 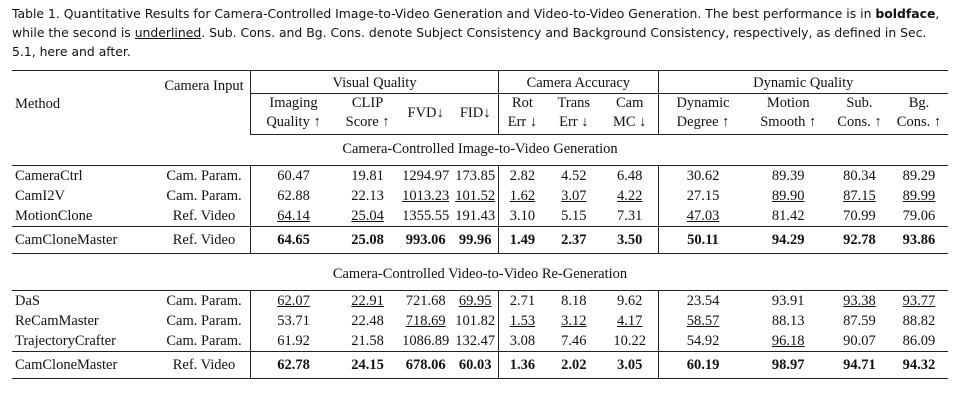 I want to click on value-text: 53.71, so click(x=293, y=321).